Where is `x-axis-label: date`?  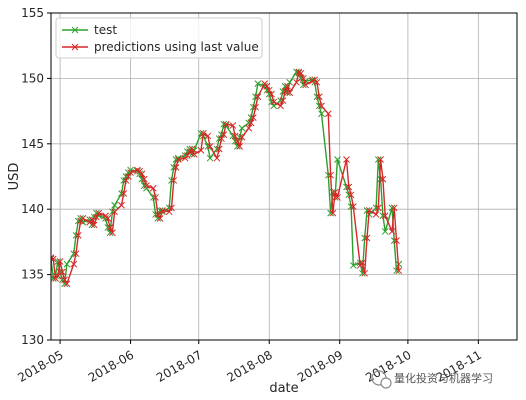 x-axis-label: date is located at coordinates (283, 388).